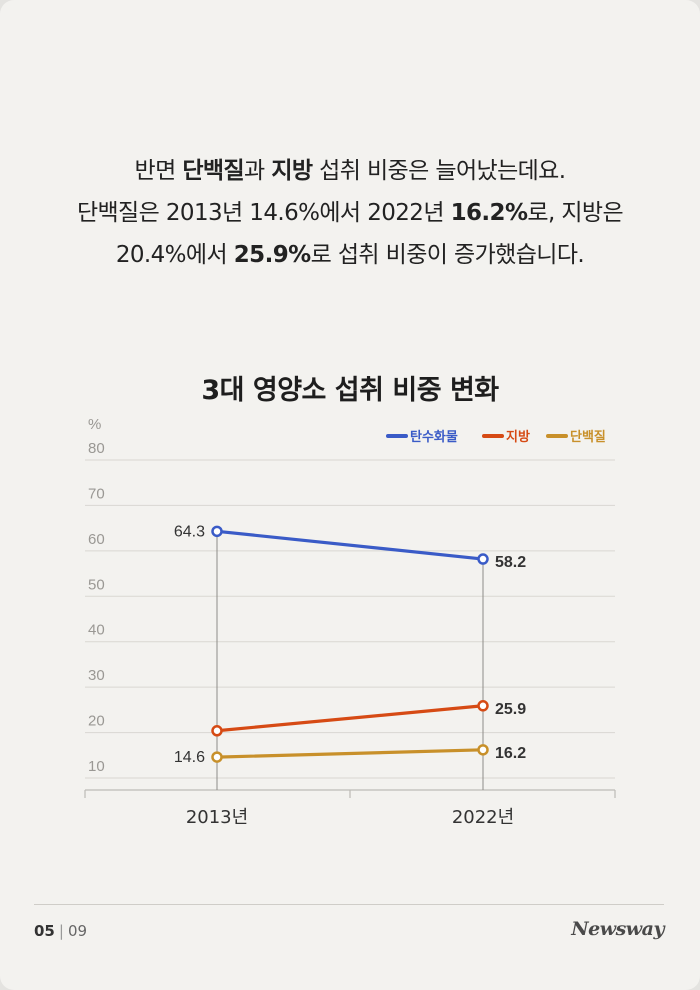 The width and height of the screenshot is (700, 990). Describe the element at coordinates (439, 171) in the screenshot. I see `line1-segment-4: 섭취 비중은 늘어났는데요.` at that location.